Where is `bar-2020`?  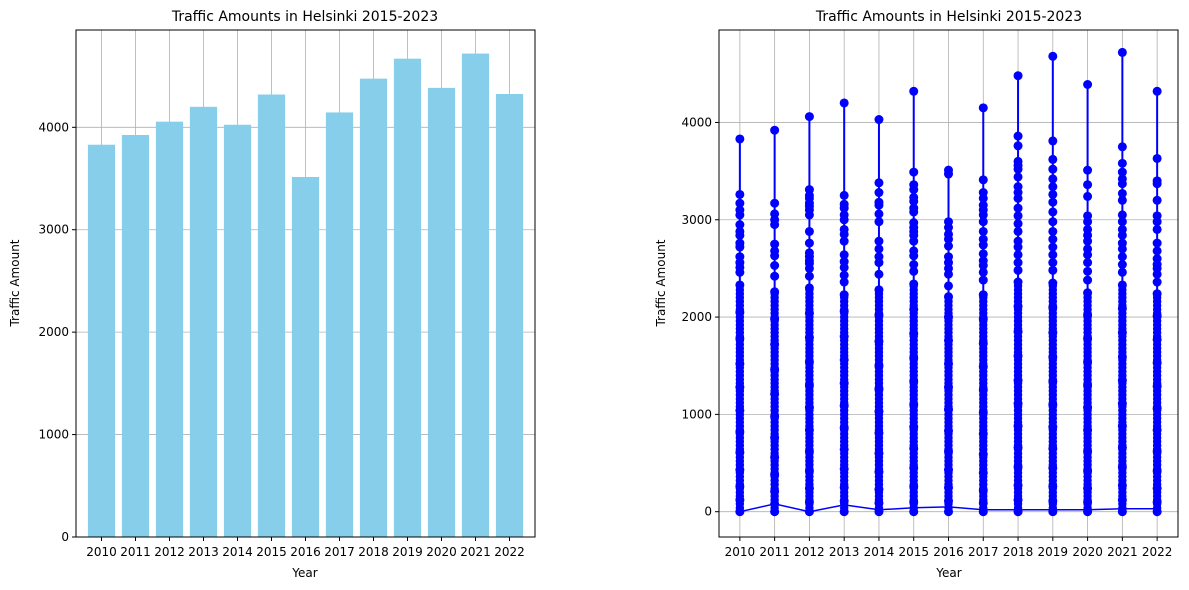
bar-2020 is located at coordinates (441, 312).